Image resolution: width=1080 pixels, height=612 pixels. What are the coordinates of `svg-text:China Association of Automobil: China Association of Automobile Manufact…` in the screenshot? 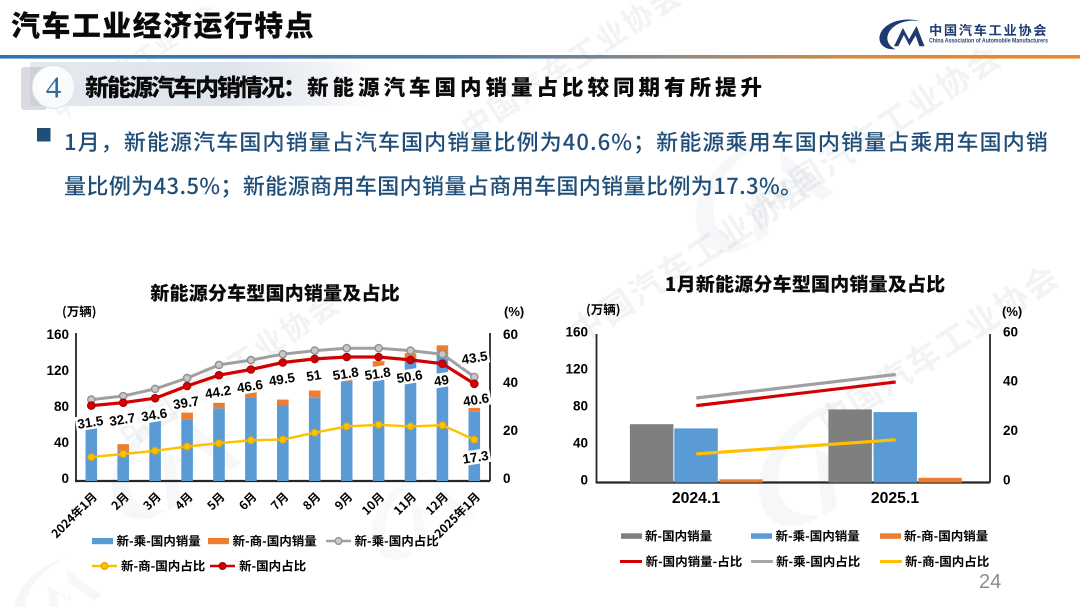 It's located at (989, 42).